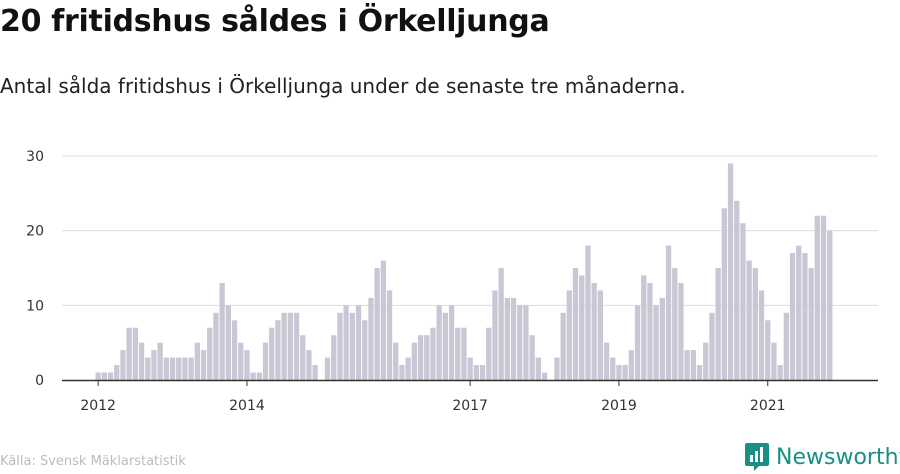  Describe the element at coordinates (39, 381) in the screenshot. I see `y-tick-label: 0` at that location.